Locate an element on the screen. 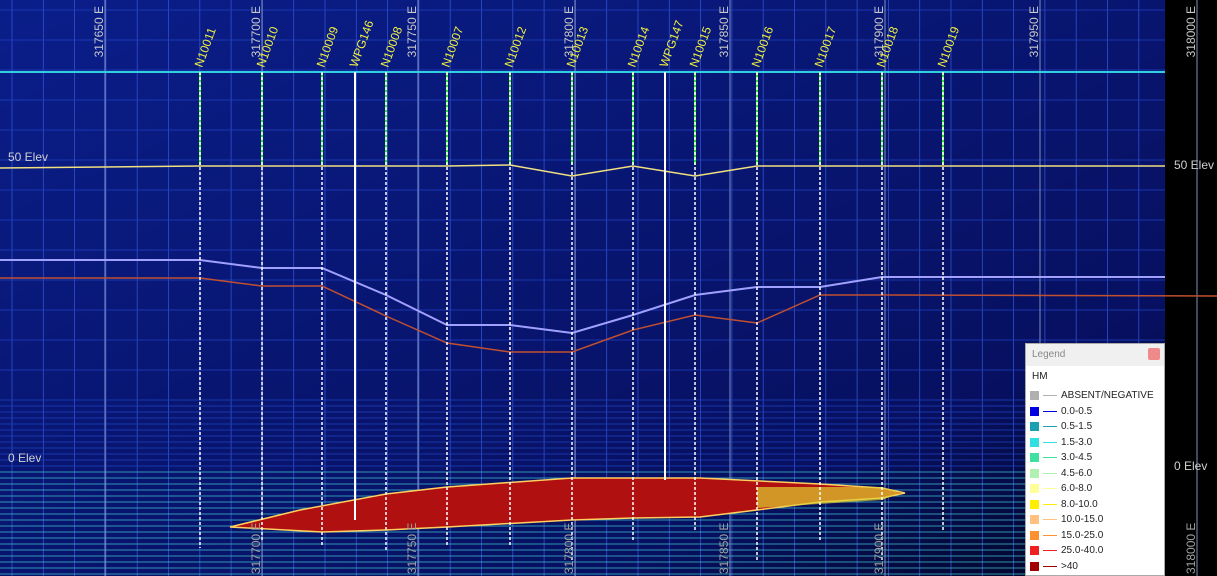 Image resolution: width=1217 pixels, height=576 pixels. legend-item: 3.0-4.5 is located at coordinates (1095, 458).